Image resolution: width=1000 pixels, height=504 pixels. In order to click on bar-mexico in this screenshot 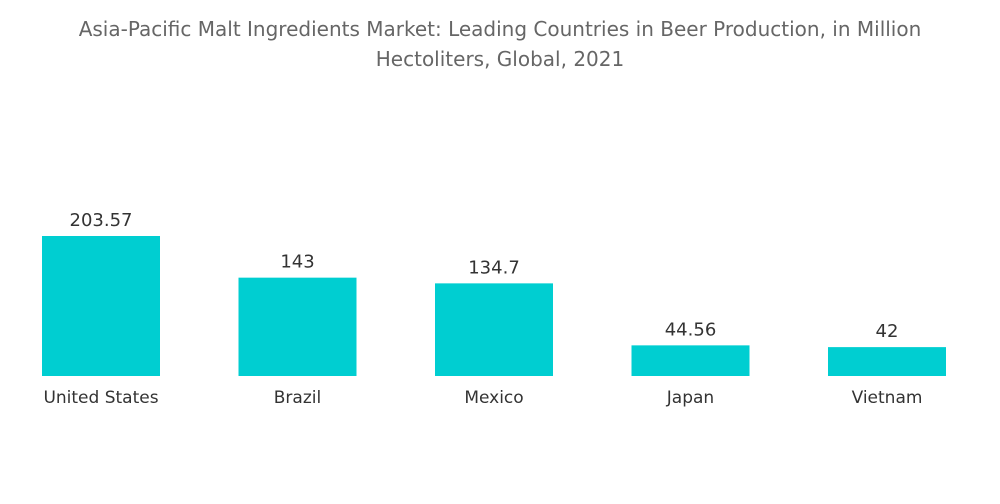, I will do `click(494, 329)`.